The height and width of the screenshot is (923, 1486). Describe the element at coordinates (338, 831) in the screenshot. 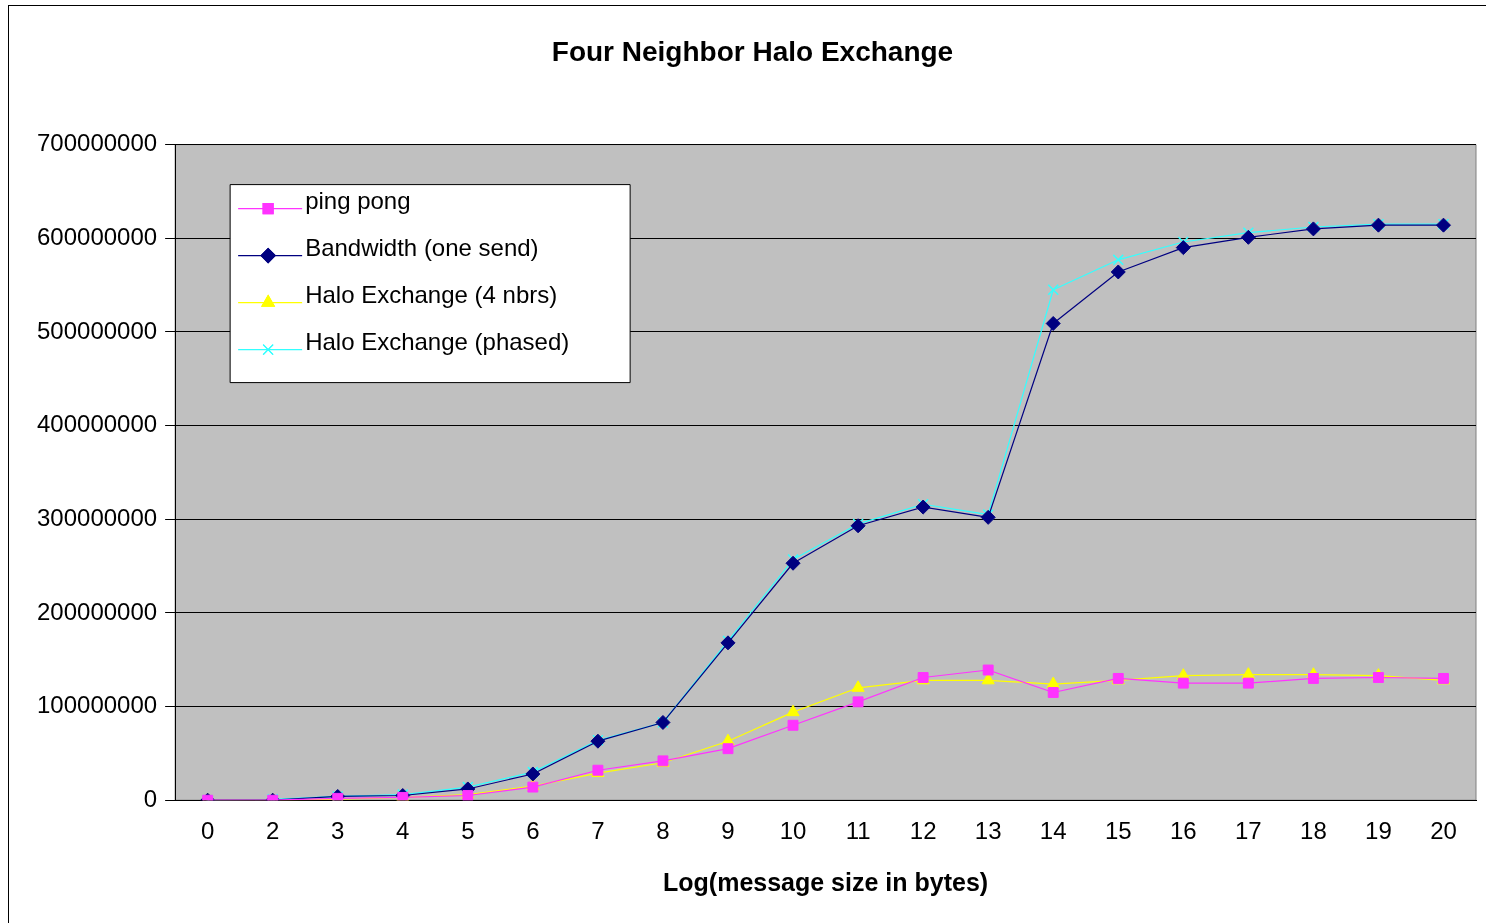

I see `x-tick-label: 3` at that location.